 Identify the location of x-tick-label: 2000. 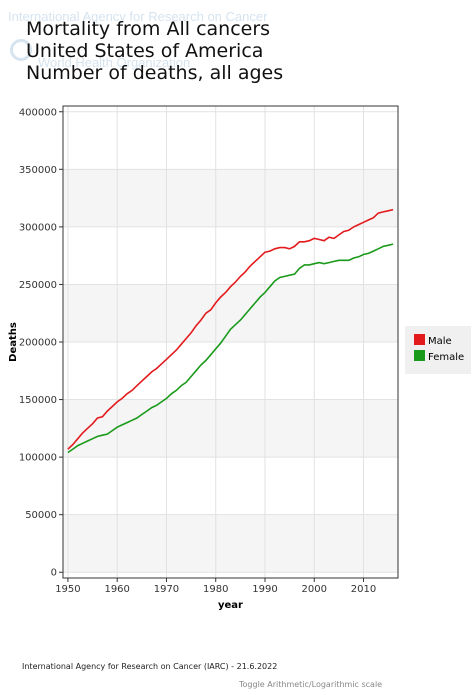
(314, 589).